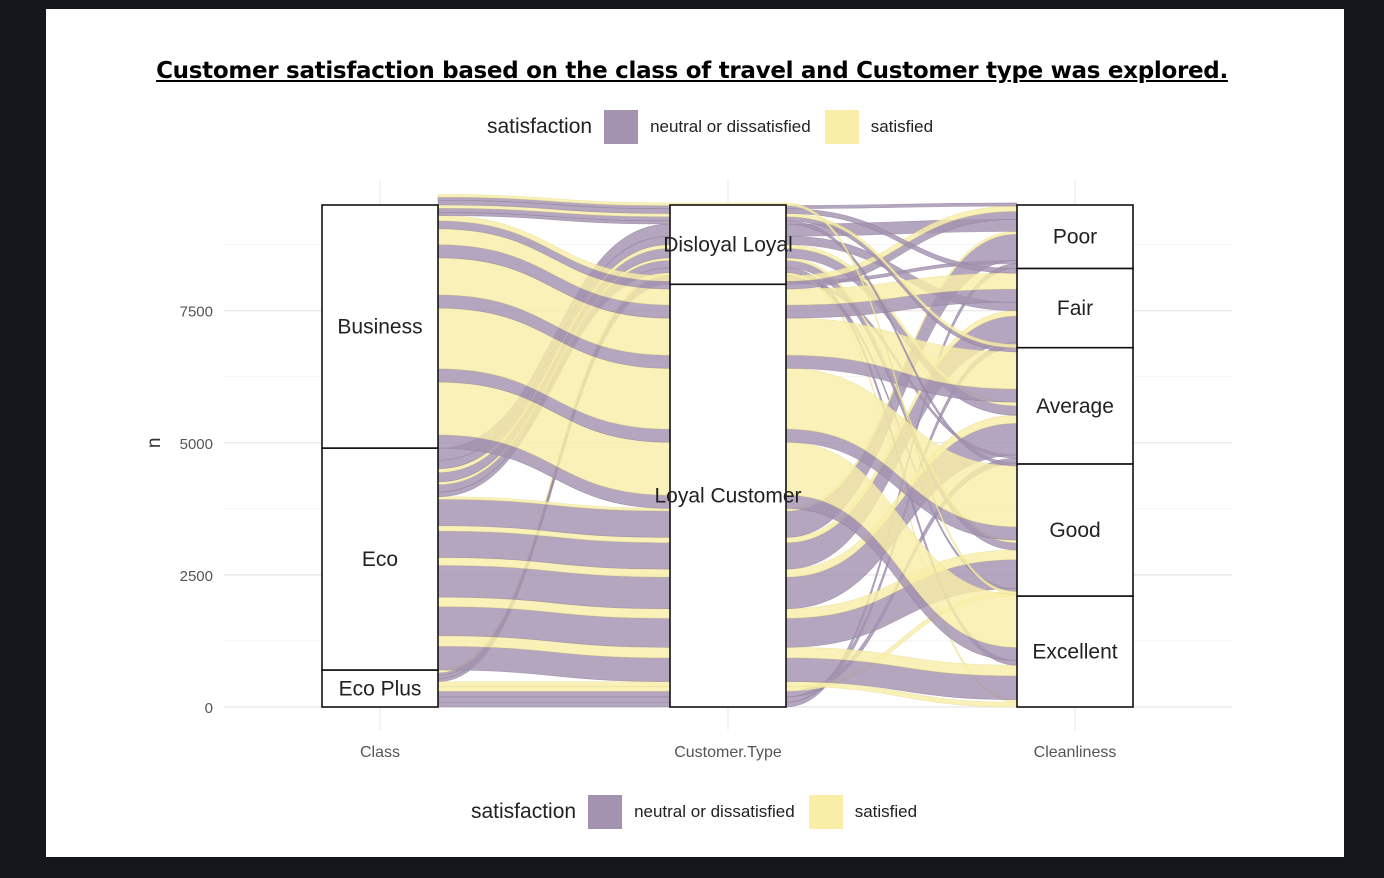 The width and height of the screenshot is (1384, 878). I want to click on stratum-label: Poor, so click(1075, 237).